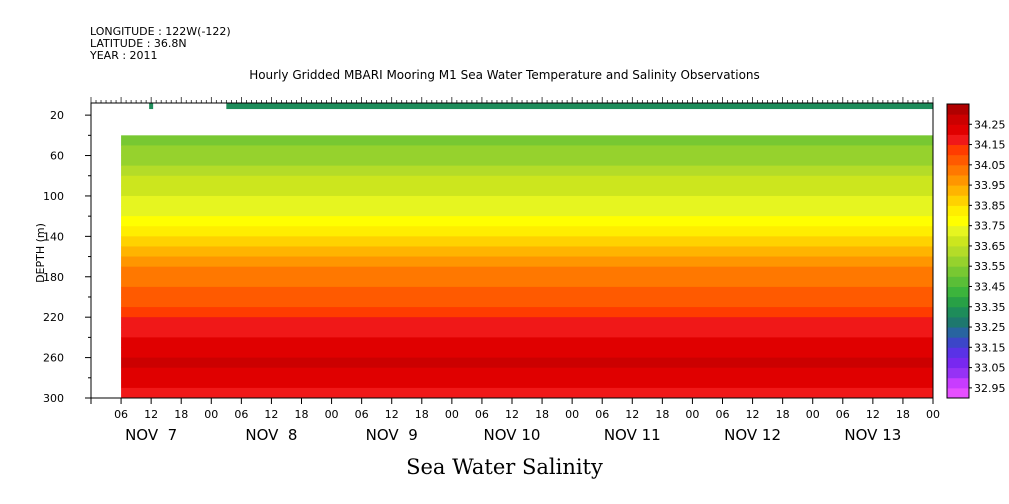  What do you see at coordinates (580, 106) in the screenshot?
I see `surface-salinity-strip` at bounding box center [580, 106].